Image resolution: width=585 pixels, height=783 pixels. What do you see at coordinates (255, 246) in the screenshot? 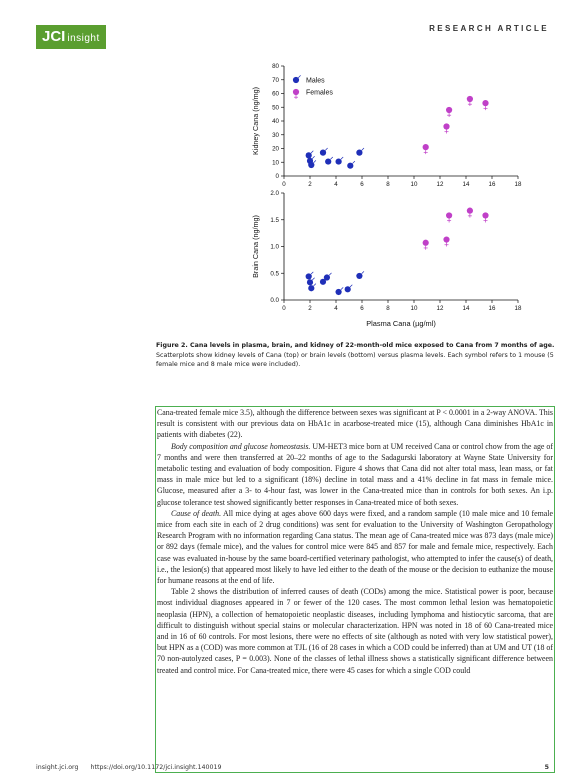
I see `y-axis-label: Brain Cana (ng/mg)` at bounding box center [255, 246].